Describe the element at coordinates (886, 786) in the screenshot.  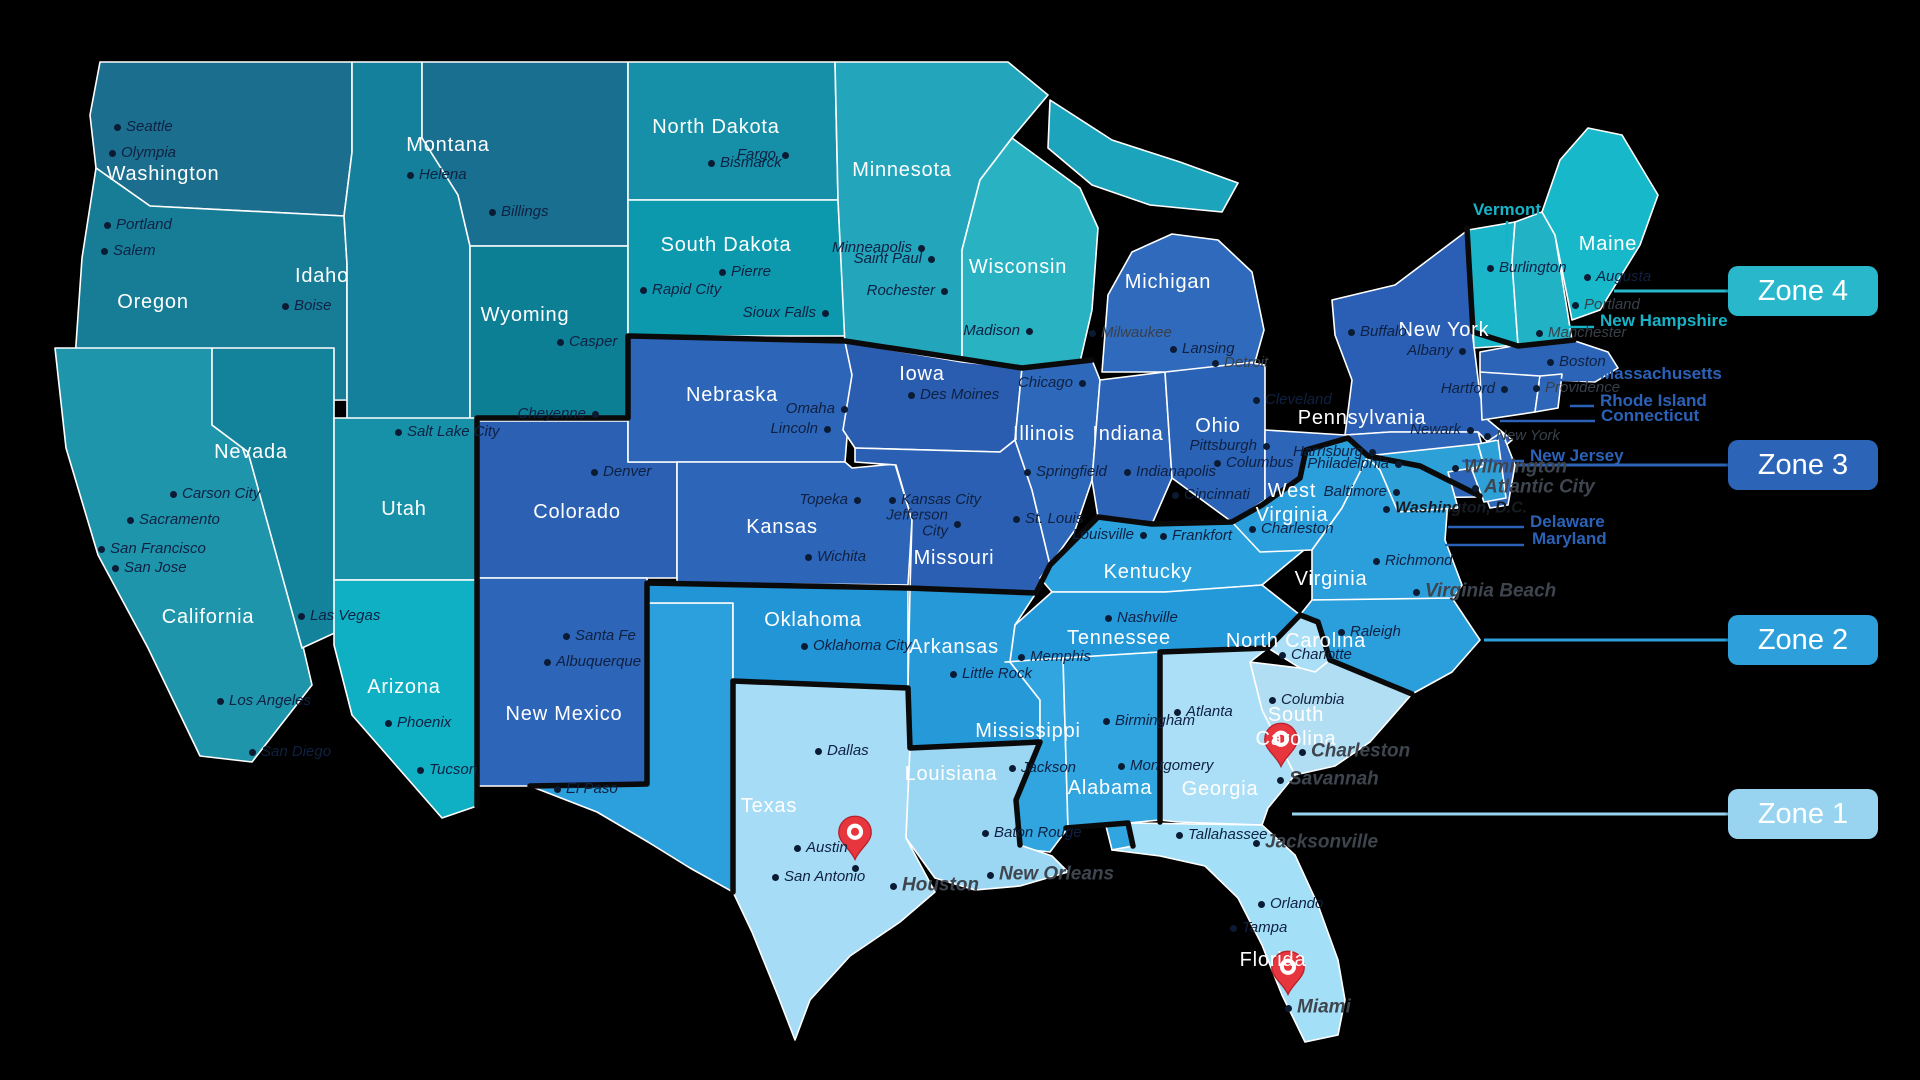
I see `zone2-zone1-boundary-texas` at that location.